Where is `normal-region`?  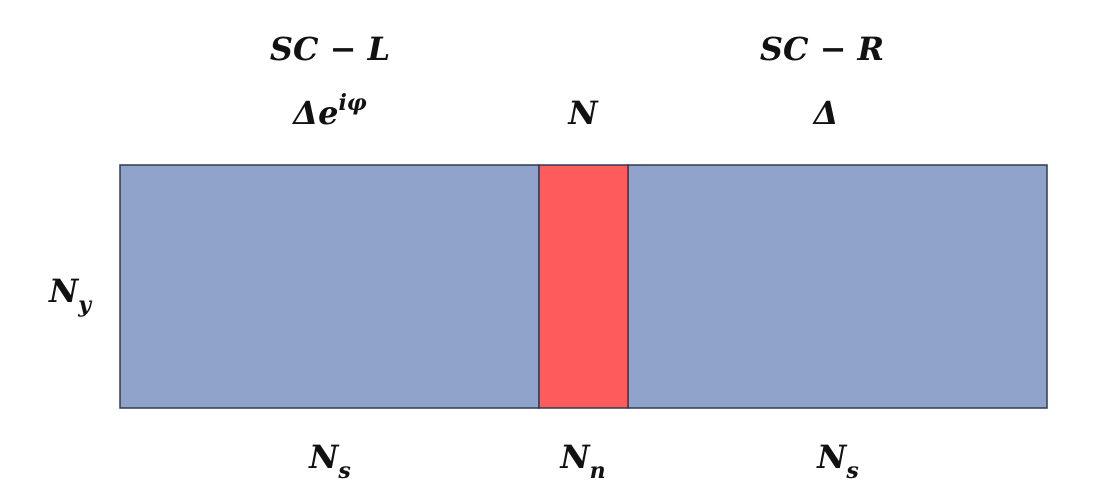 normal-region is located at coordinates (583, 286).